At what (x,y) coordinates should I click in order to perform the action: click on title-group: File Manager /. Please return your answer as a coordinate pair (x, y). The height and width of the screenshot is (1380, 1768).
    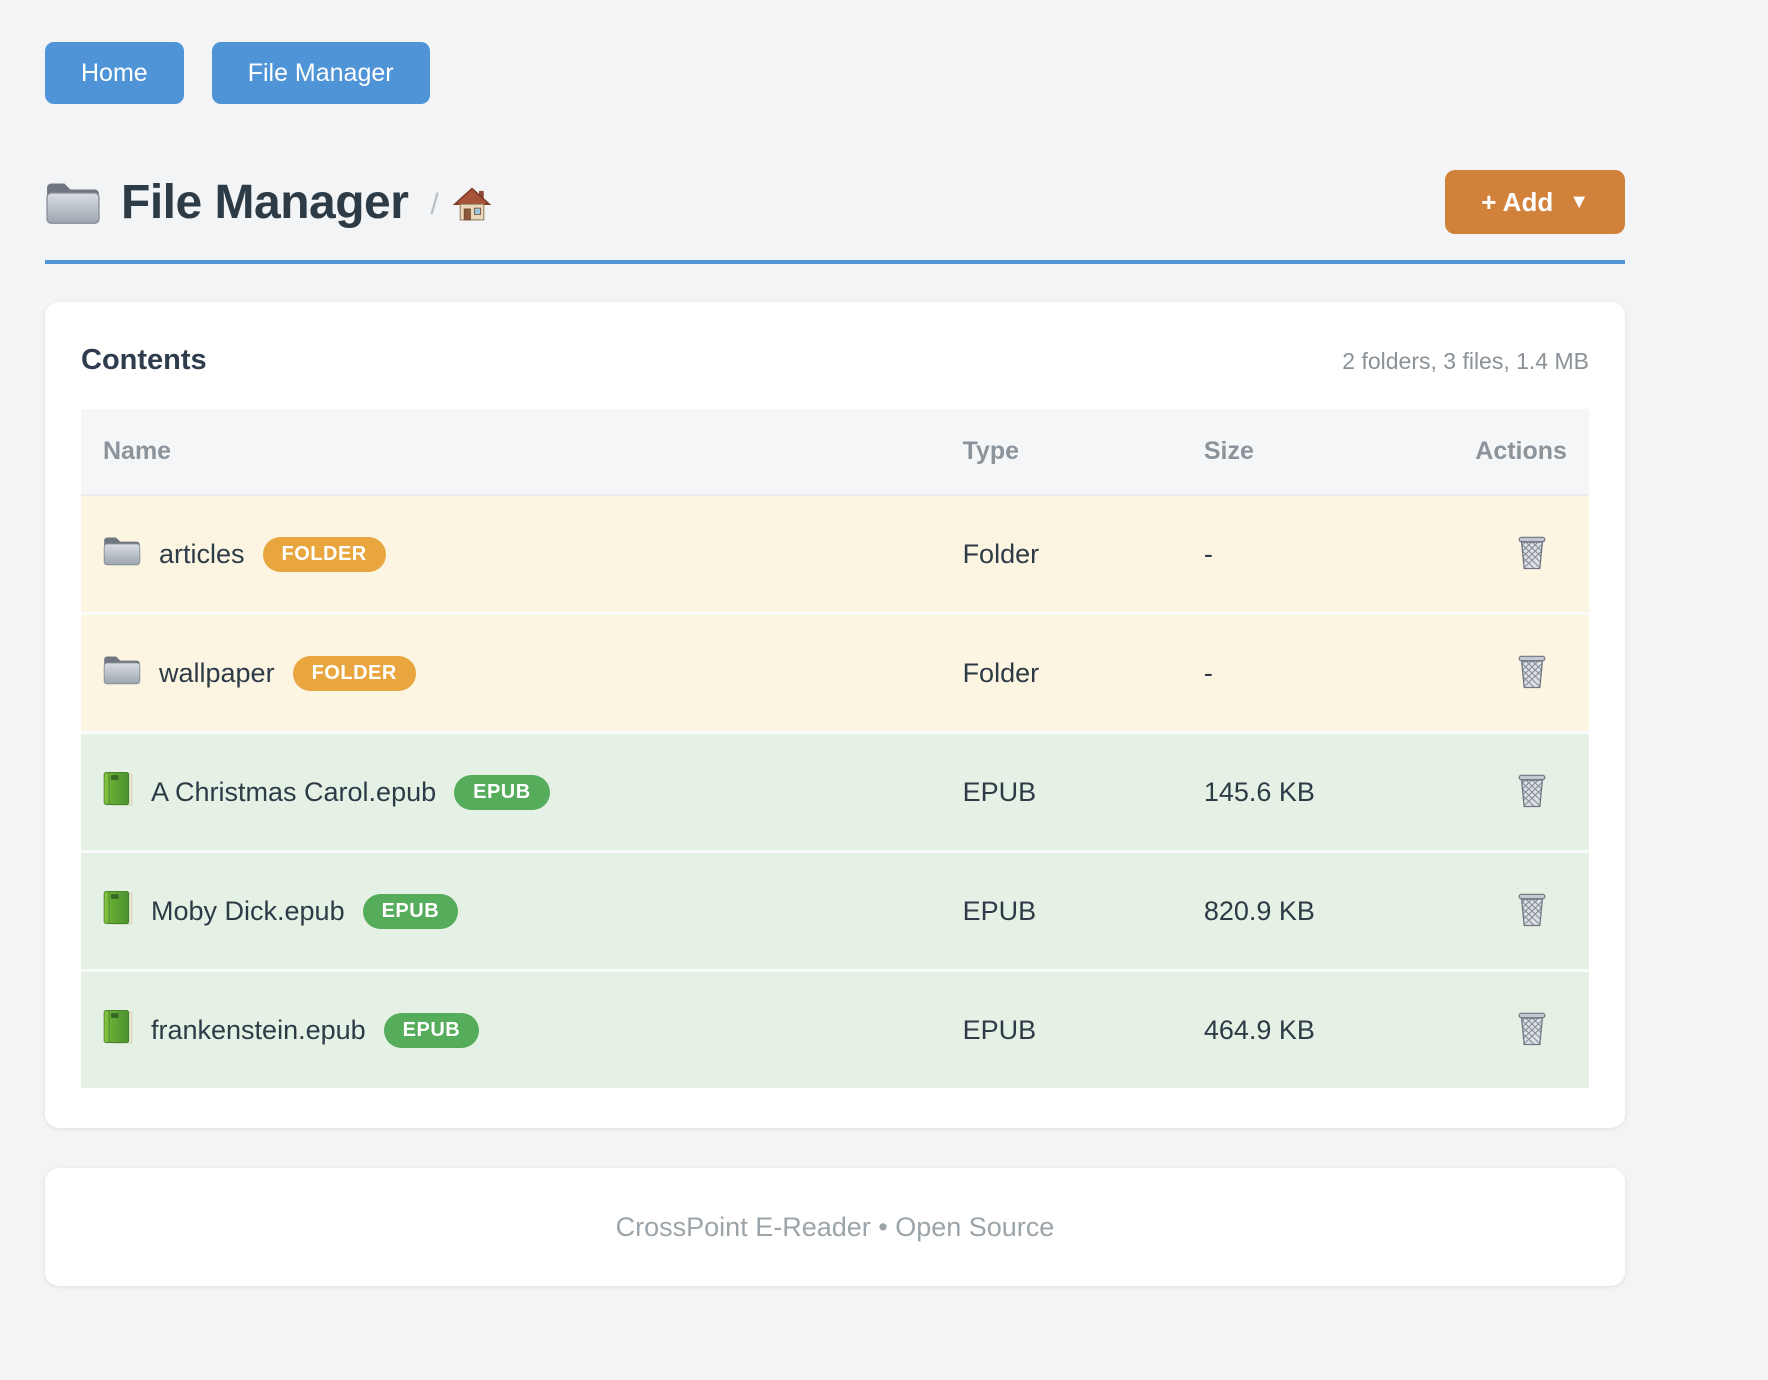
    Looking at the image, I should click on (268, 202).